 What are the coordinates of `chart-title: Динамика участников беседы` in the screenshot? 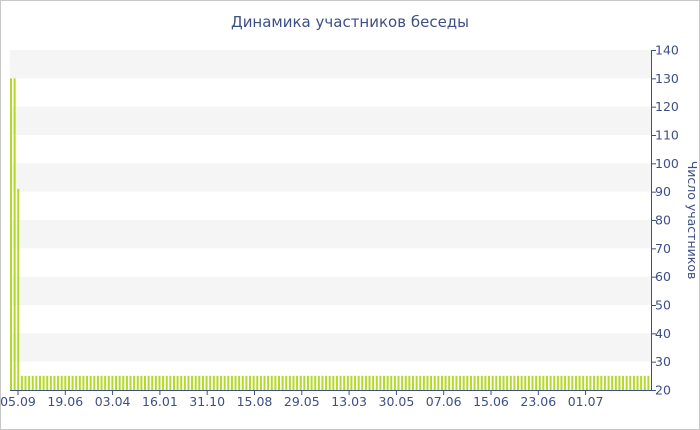 It's located at (350, 22).